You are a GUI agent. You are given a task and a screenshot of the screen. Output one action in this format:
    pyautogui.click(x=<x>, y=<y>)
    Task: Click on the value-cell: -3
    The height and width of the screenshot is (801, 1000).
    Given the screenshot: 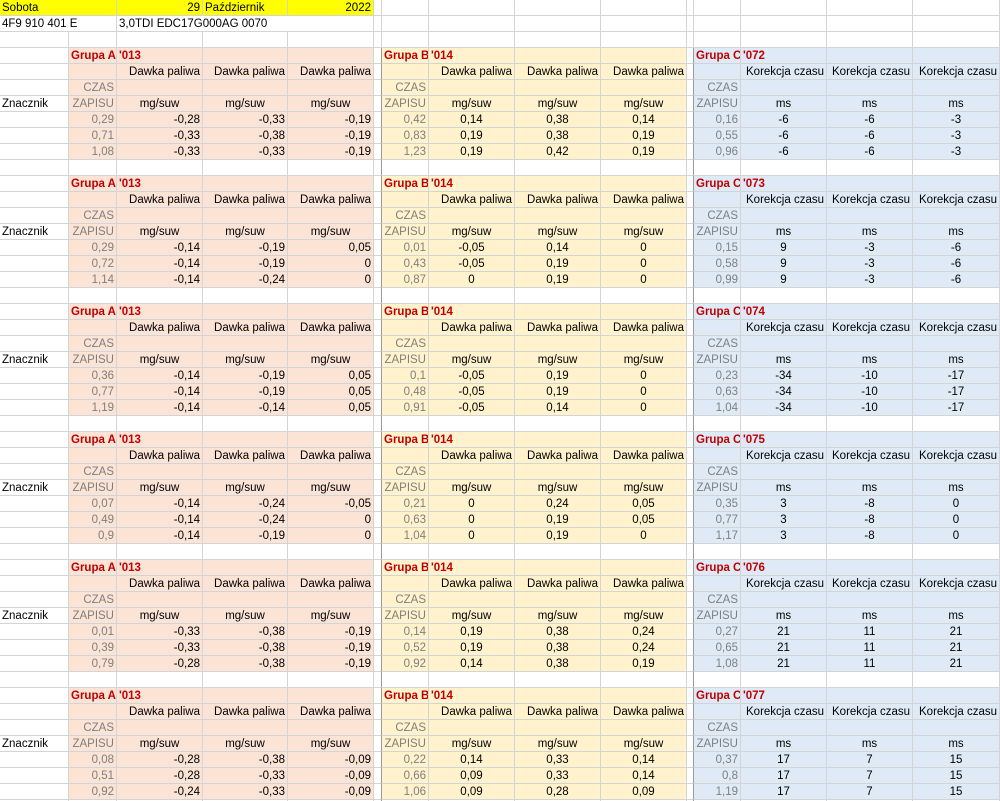 What is the action you would take?
    pyautogui.click(x=956, y=152)
    